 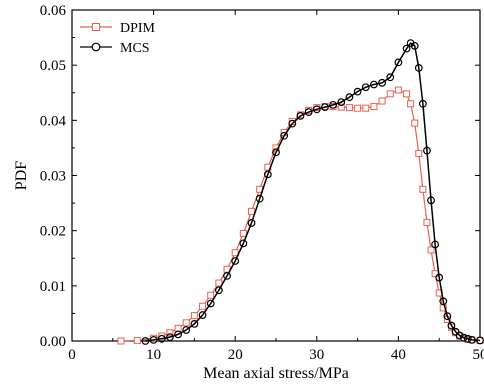 I want to click on y-tick-label: 0.05, so click(x=53, y=66).